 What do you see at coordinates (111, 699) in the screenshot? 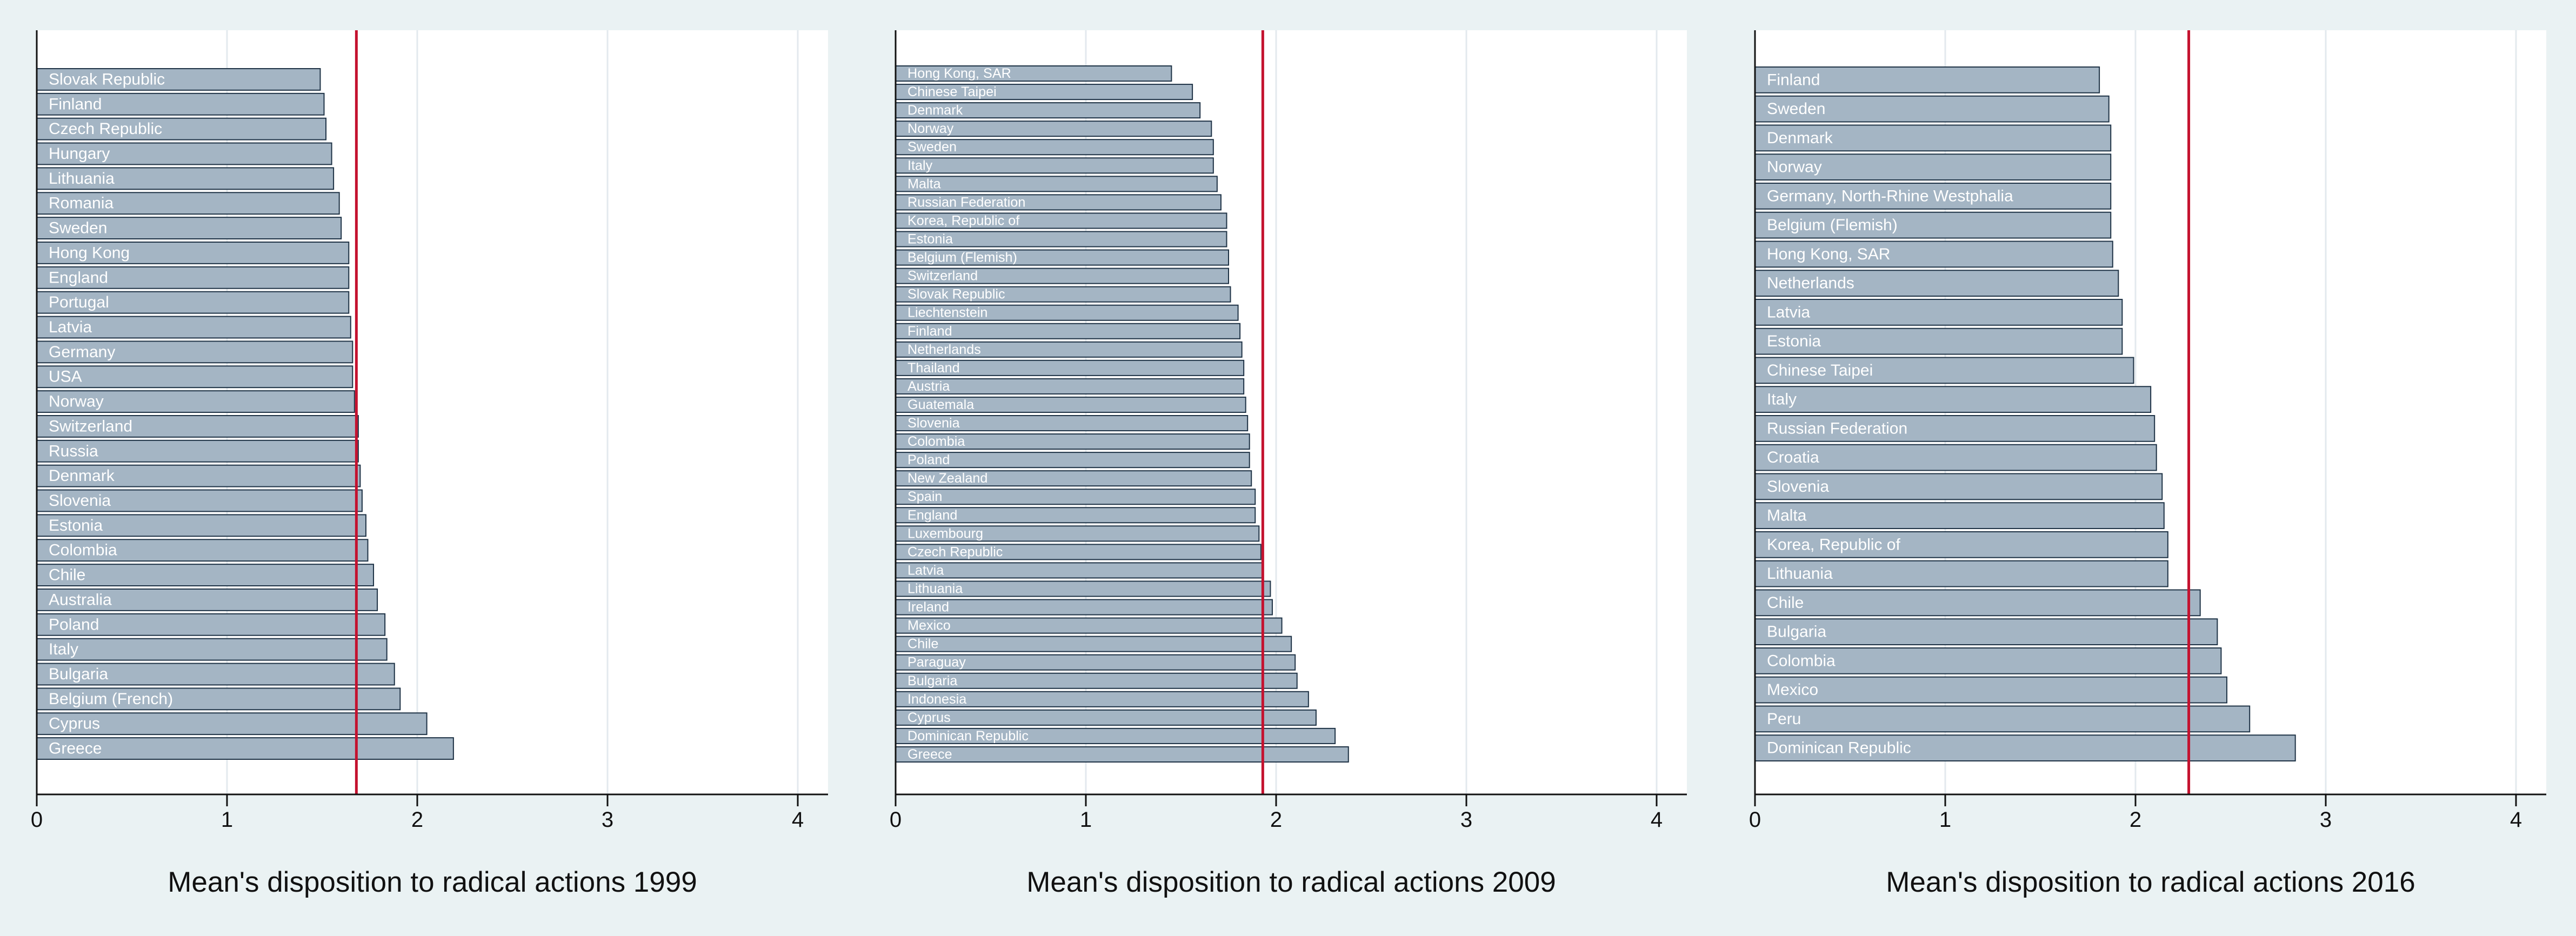
I see `bar-label: Belgium (French)` at bounding box center [111, 699].